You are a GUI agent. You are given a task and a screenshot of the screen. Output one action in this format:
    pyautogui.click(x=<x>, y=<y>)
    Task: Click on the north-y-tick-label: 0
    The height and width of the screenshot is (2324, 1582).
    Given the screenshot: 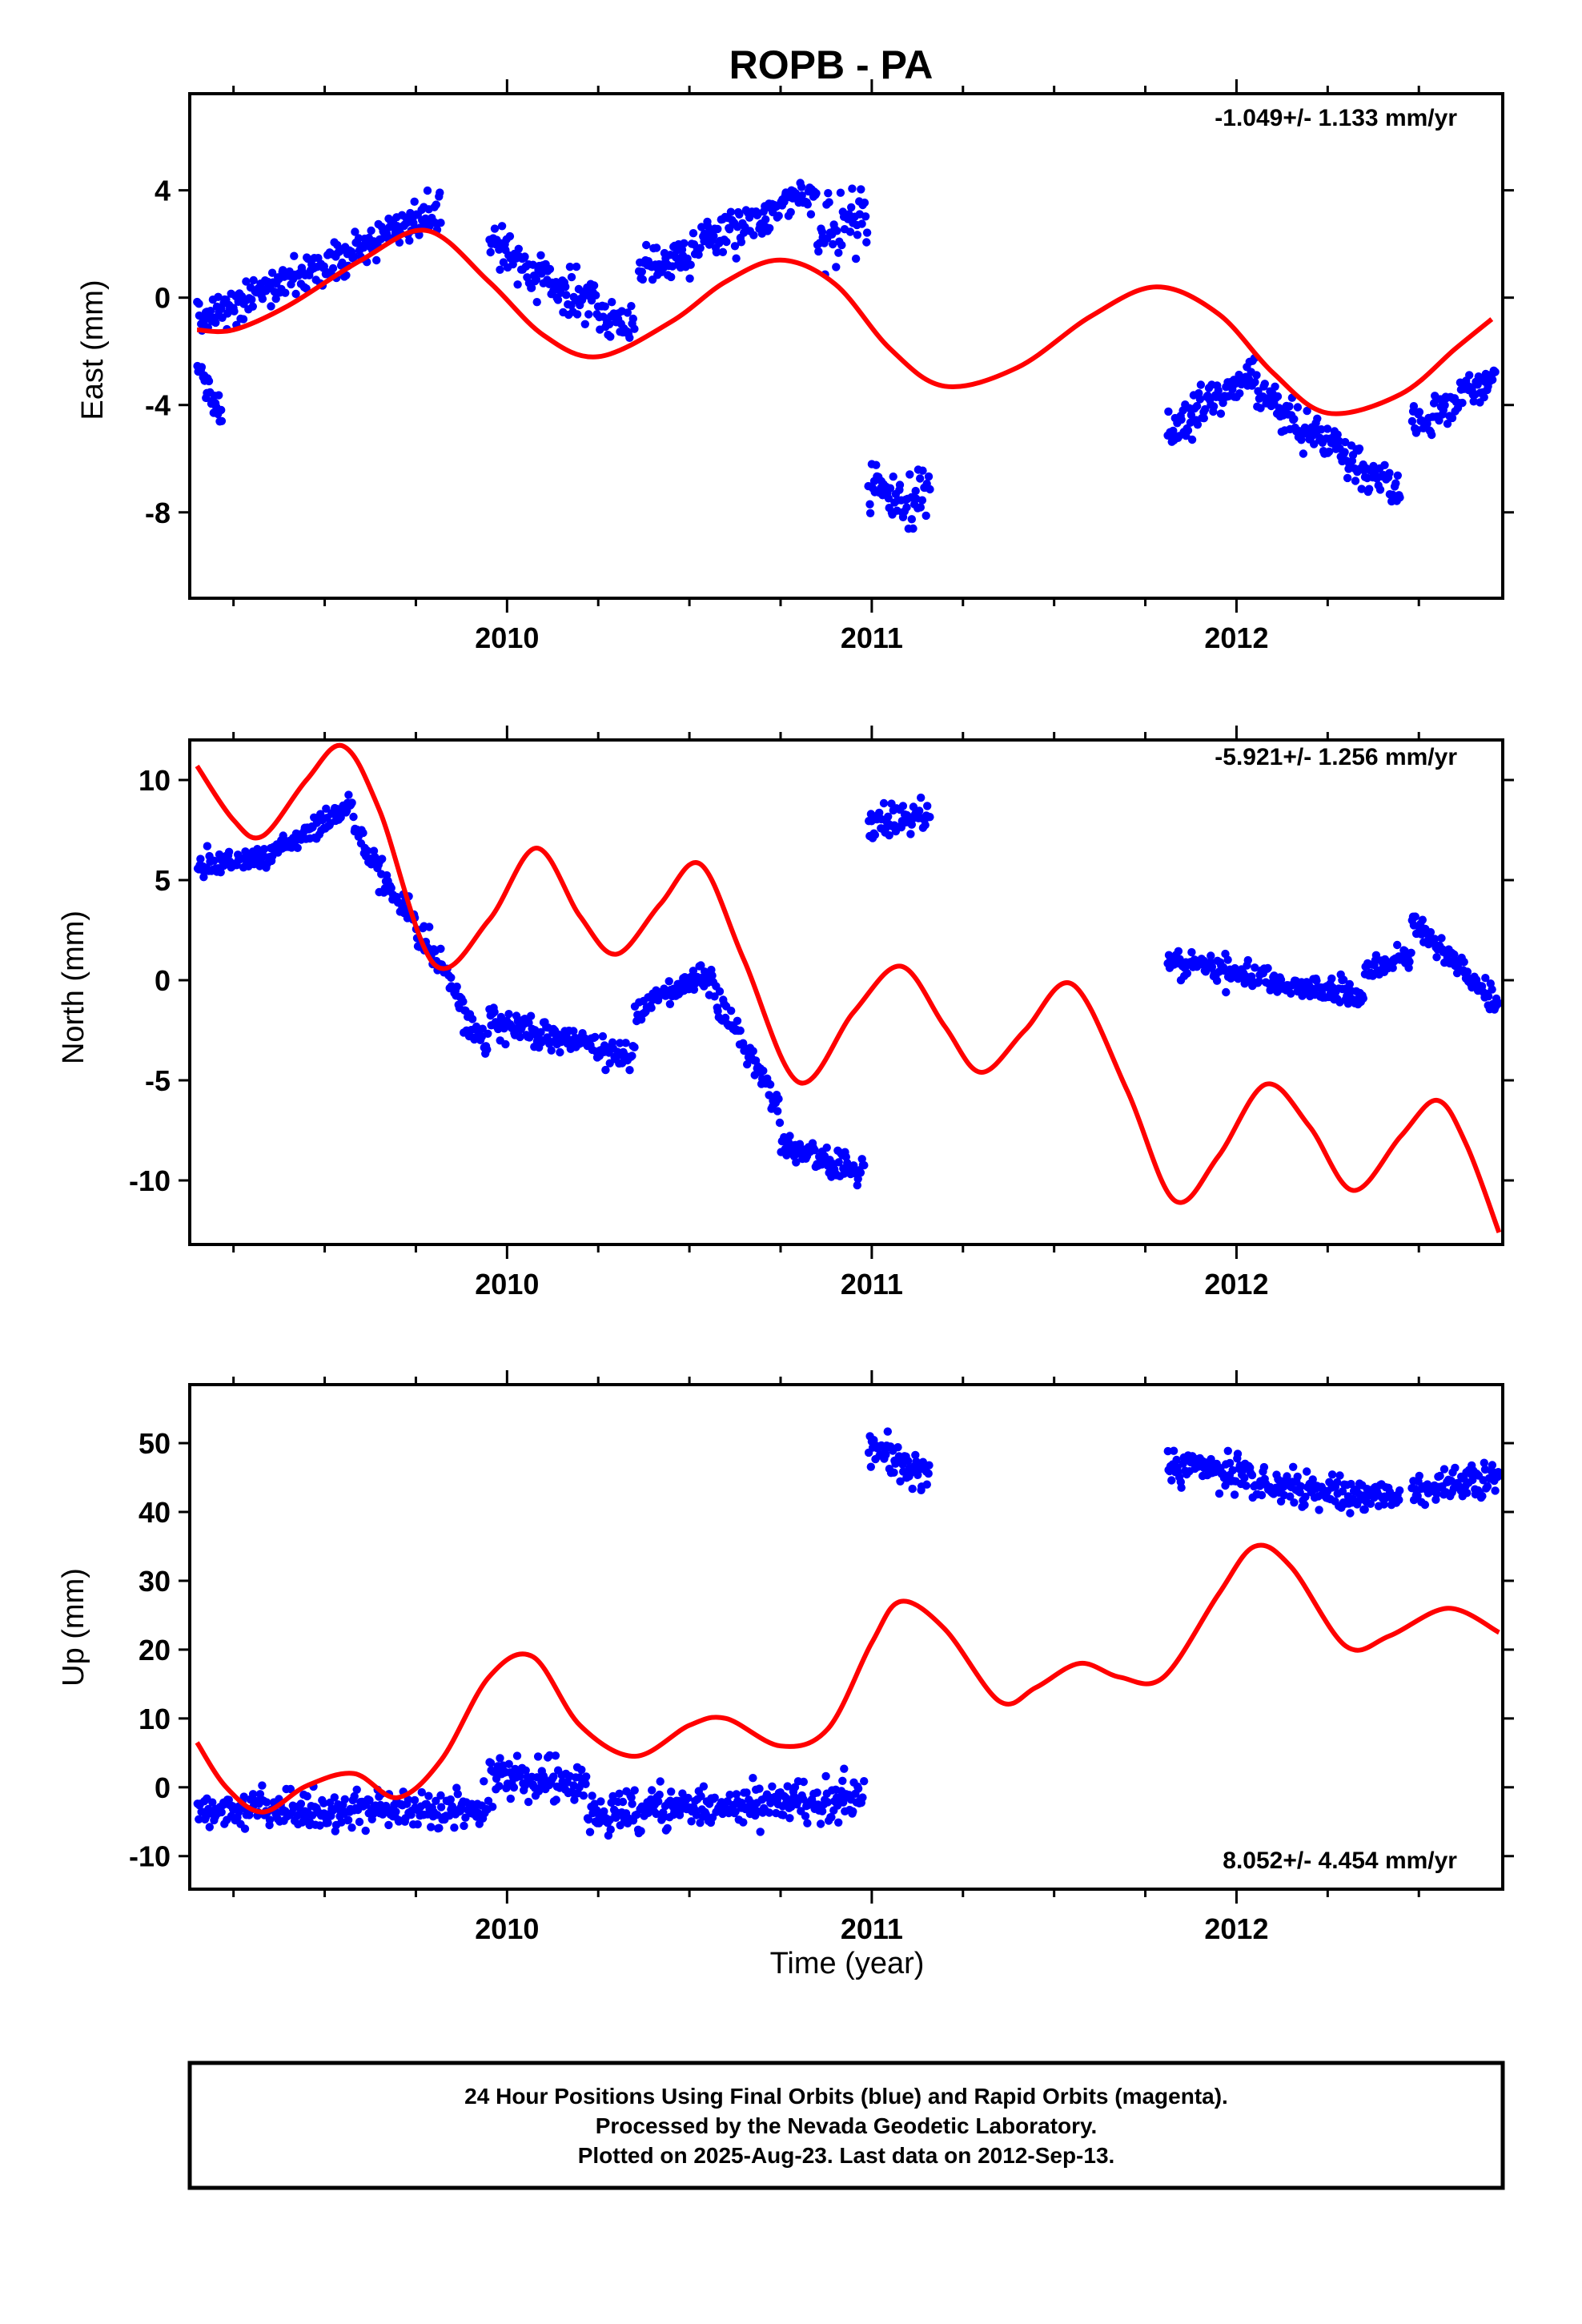 What is the action you would take?
    pyautogui.click(x=163, y=980)
    